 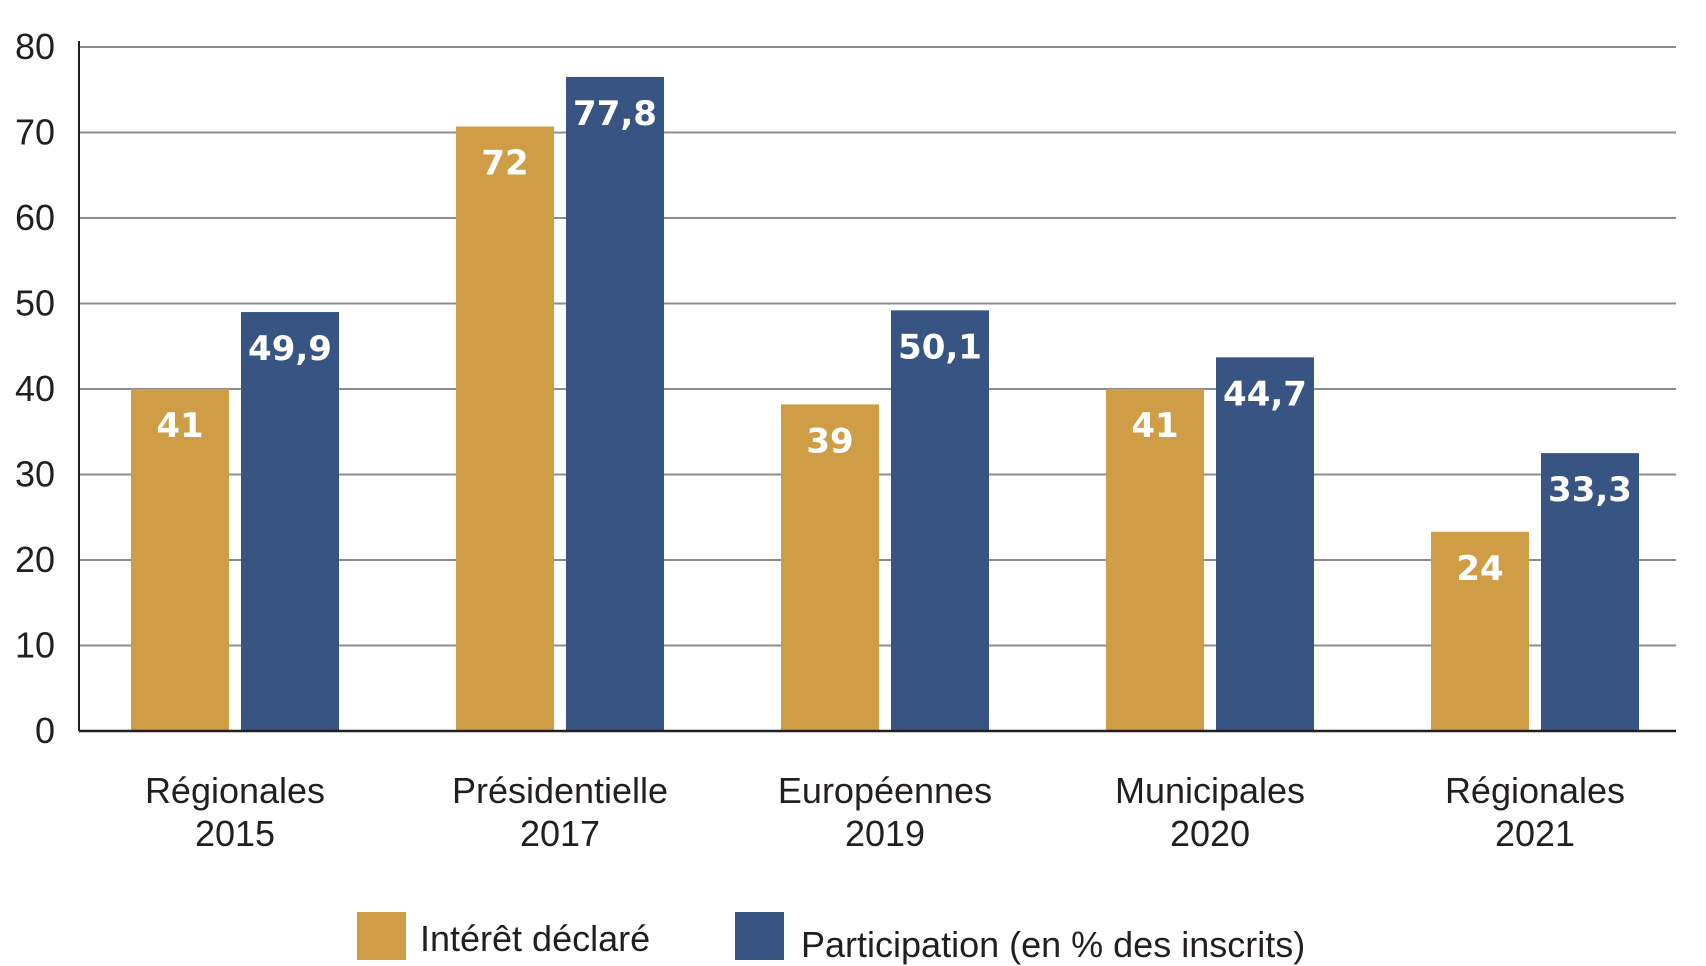 I want to click on y-tick-label: 70, so click(x=35, y=132).